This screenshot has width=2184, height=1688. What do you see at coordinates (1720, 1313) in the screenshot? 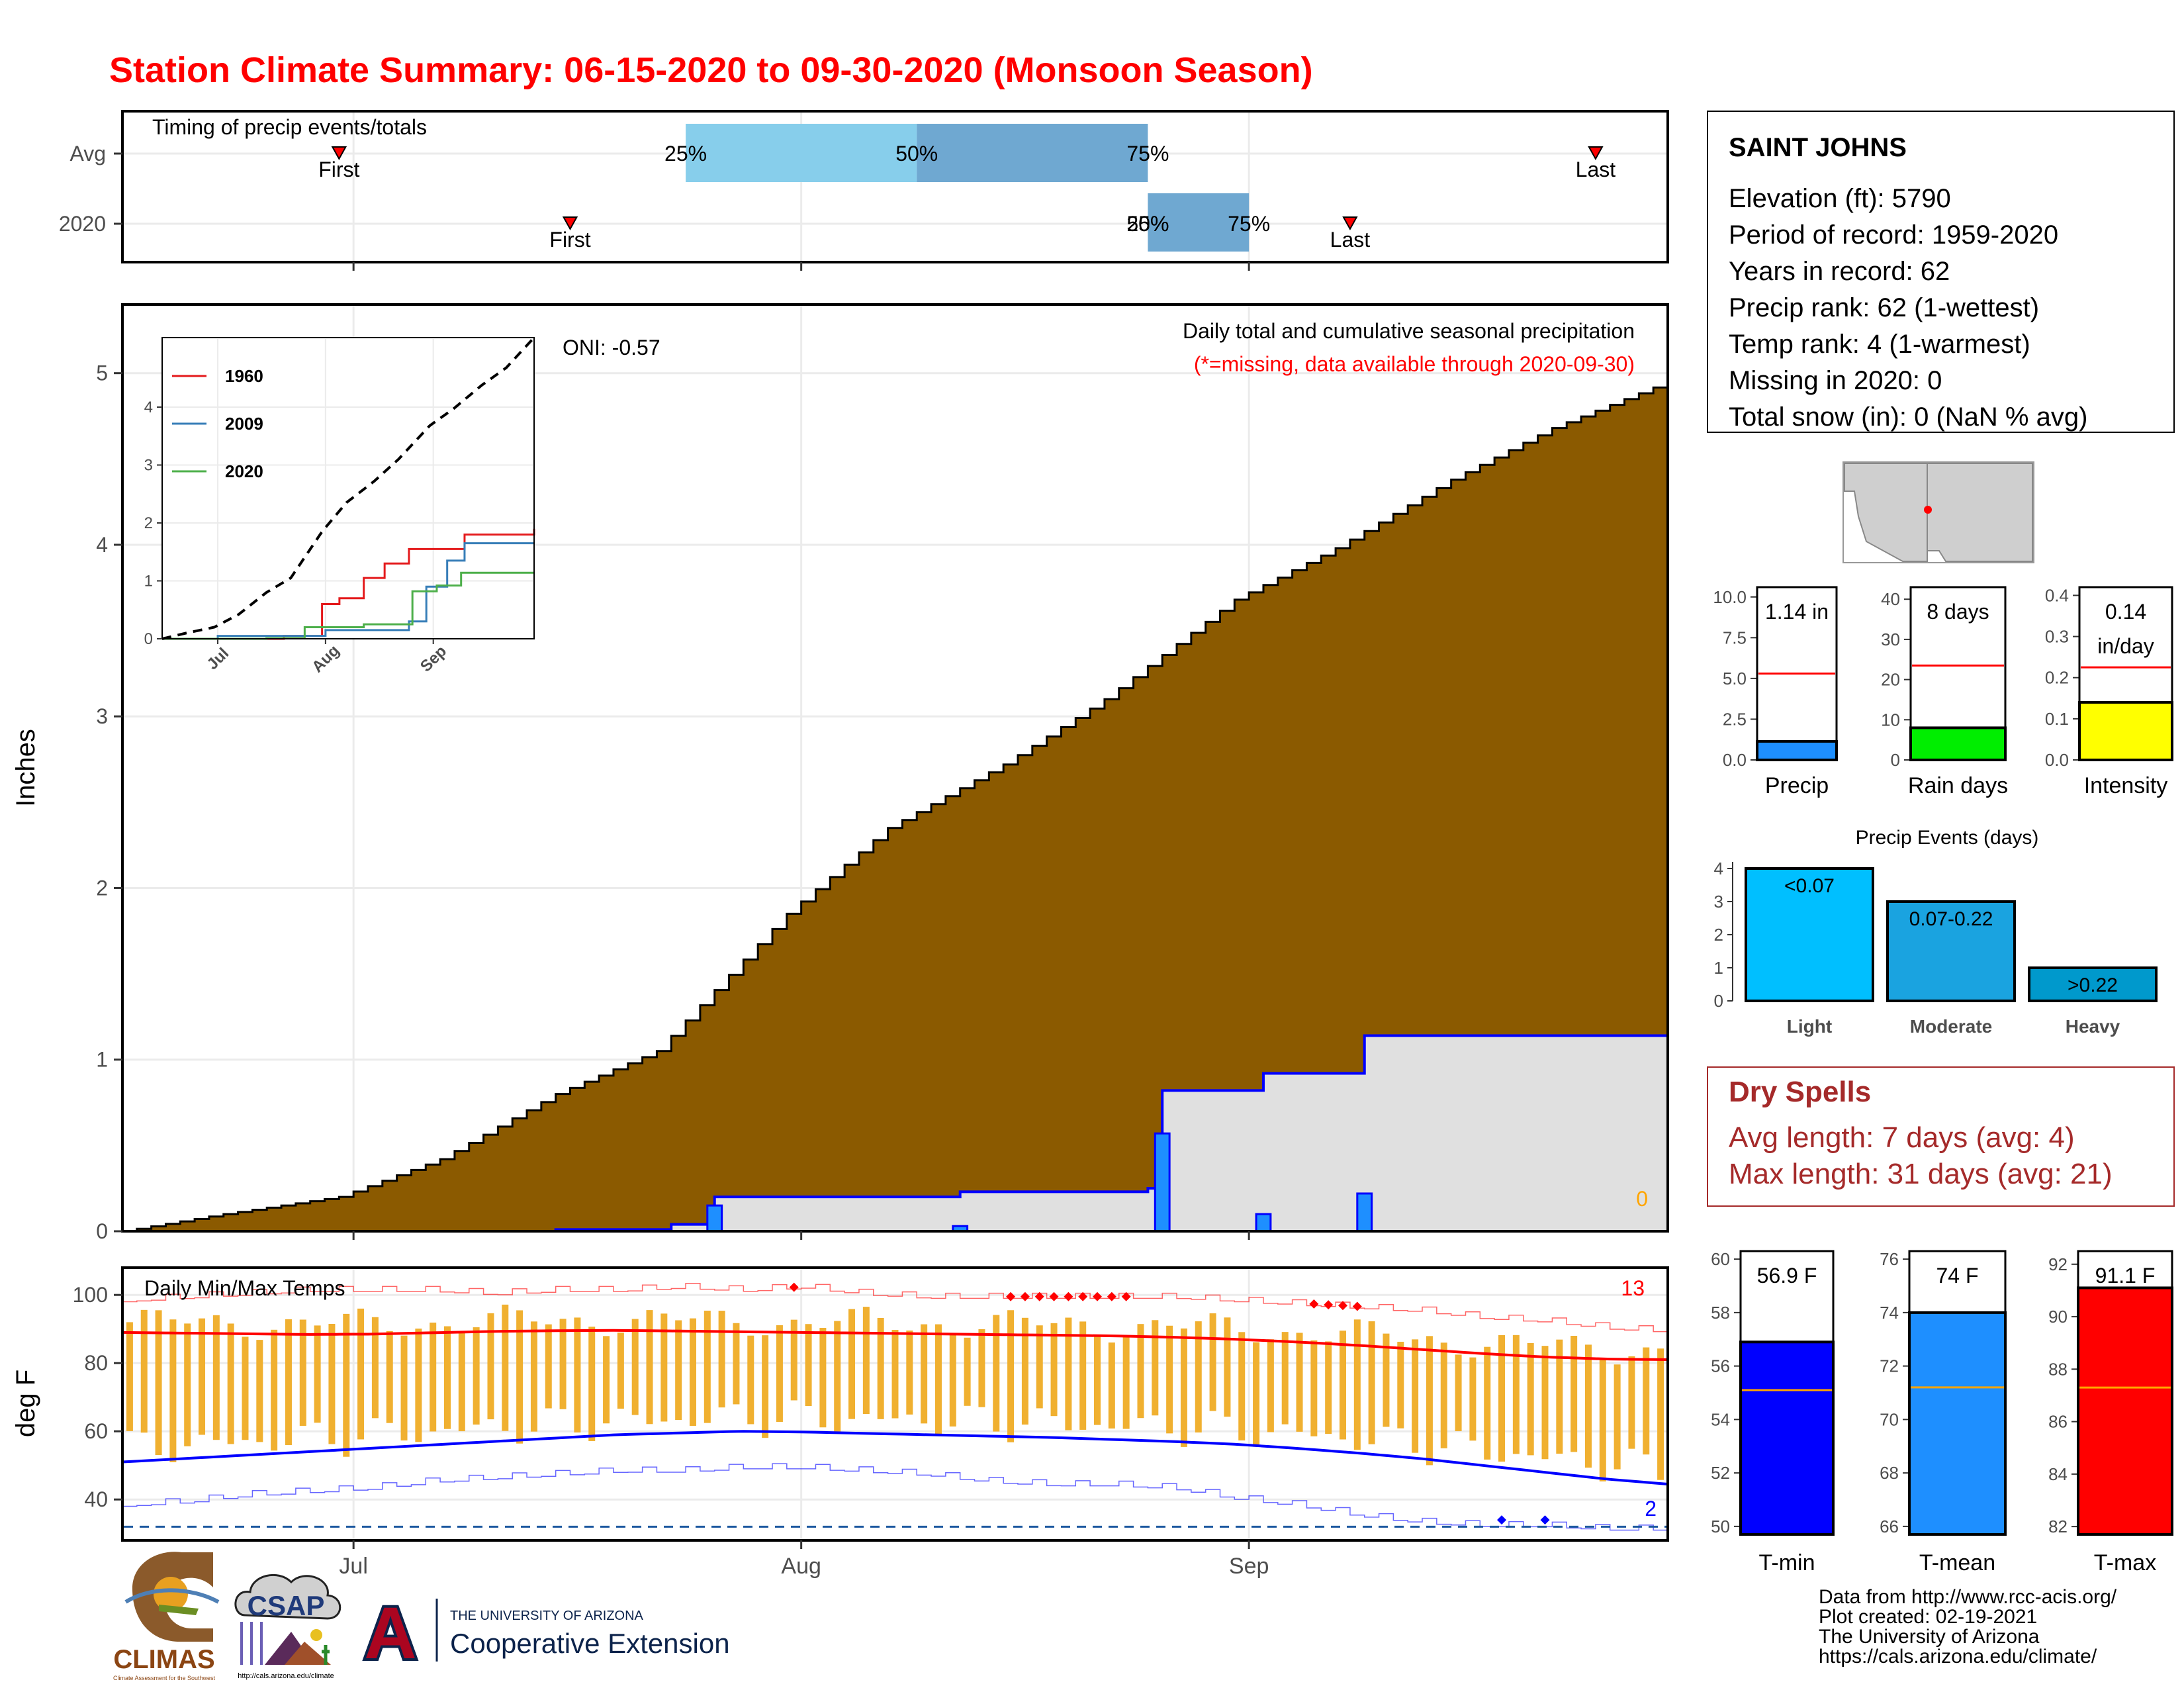
I see `summary-tmin-tick-label-4: 58` at bounding box center [1720, 1313].